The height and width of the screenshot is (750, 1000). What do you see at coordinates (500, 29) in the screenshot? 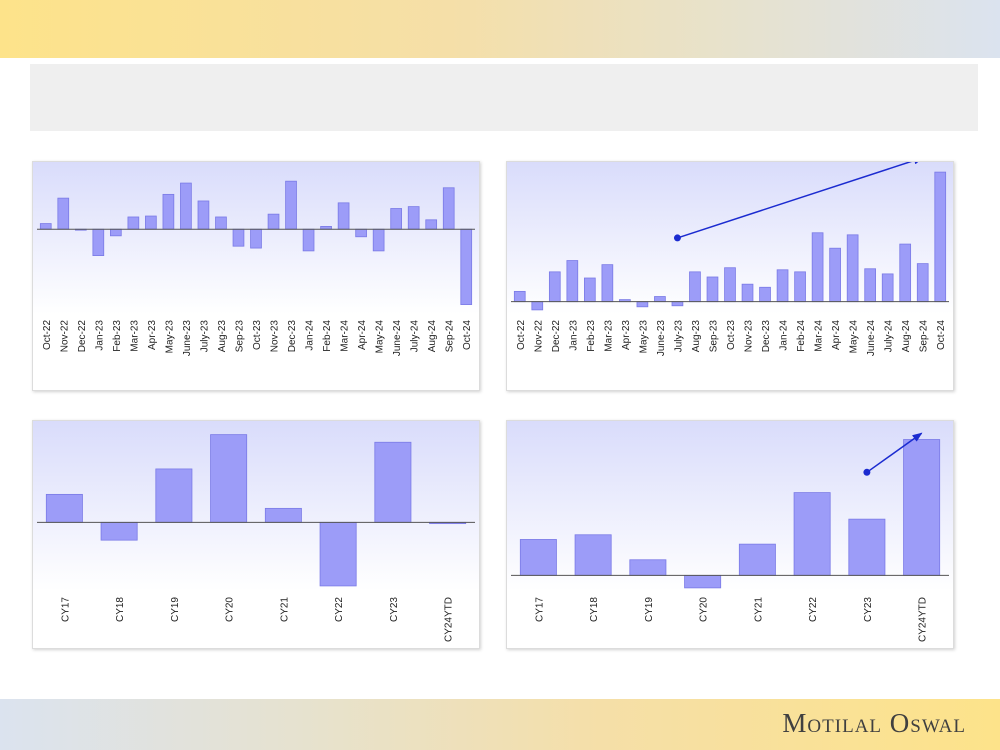
I see `top-banner` at bounding box center [500, 29].